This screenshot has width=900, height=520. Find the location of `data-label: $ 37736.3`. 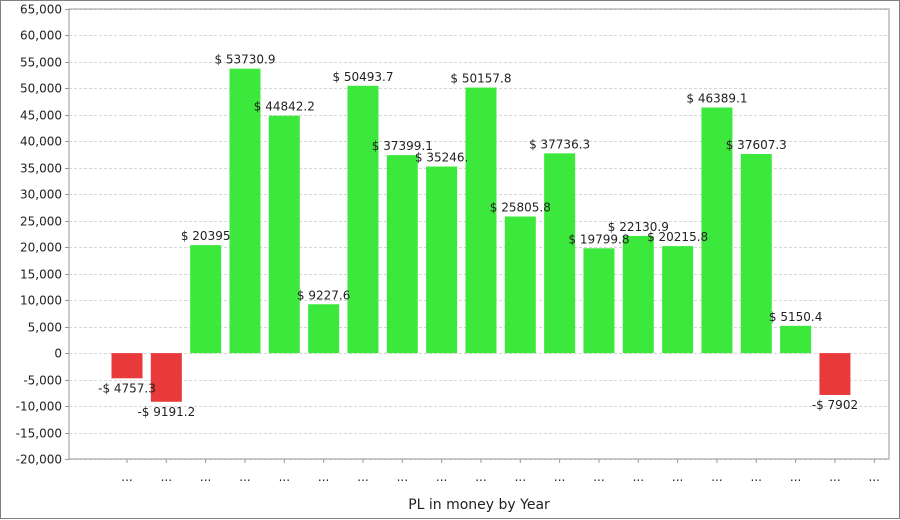

data-label: $ 37736.3 is located at coordinates (559, 144).